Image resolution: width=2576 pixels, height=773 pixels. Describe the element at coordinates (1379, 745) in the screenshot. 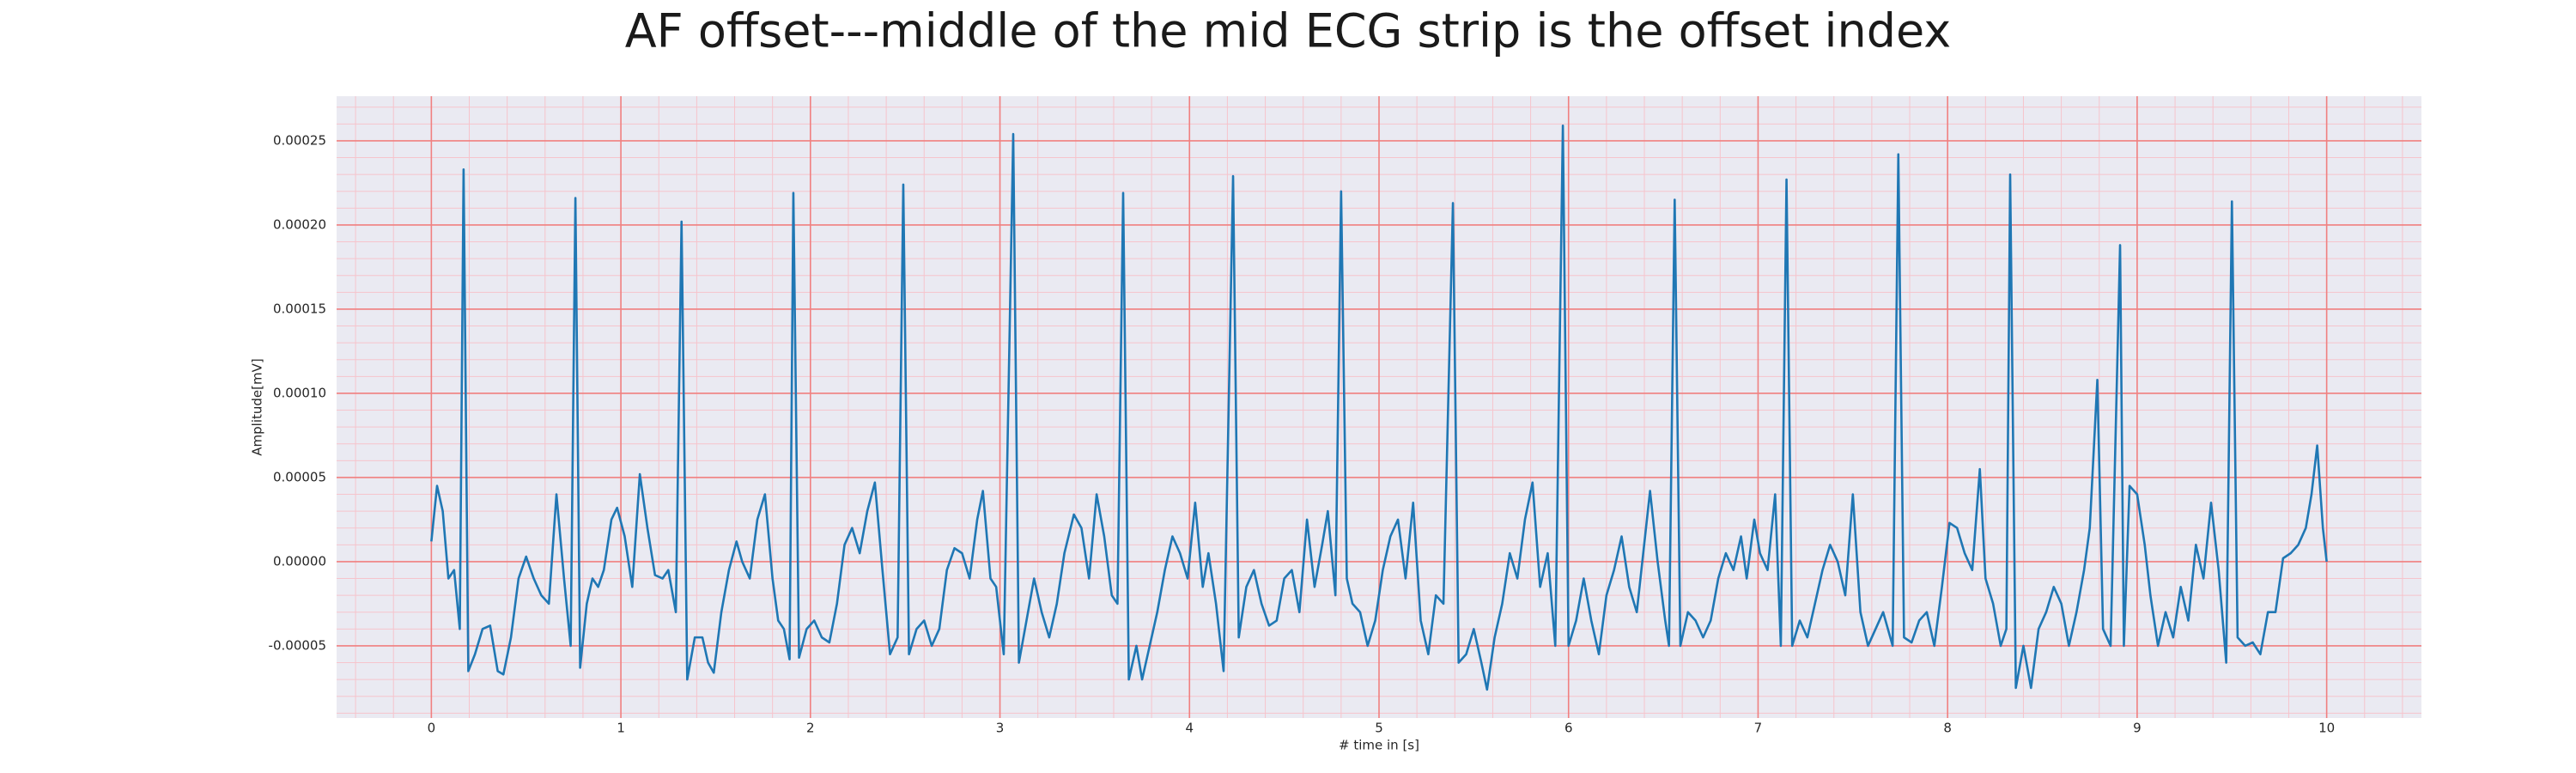

I see `x-axis-label: # time in [s]` at that location.